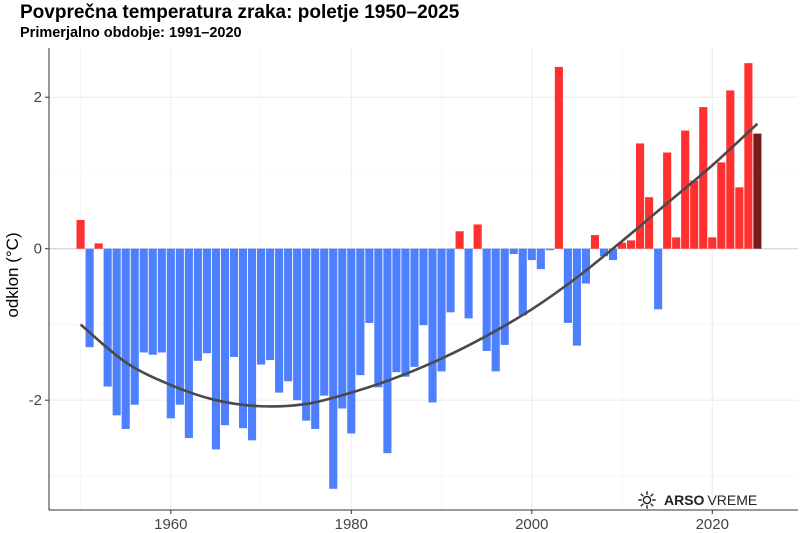  Describe the element at coordinates (306, 334) in the screenshot. I see `bar-1975` at that location.